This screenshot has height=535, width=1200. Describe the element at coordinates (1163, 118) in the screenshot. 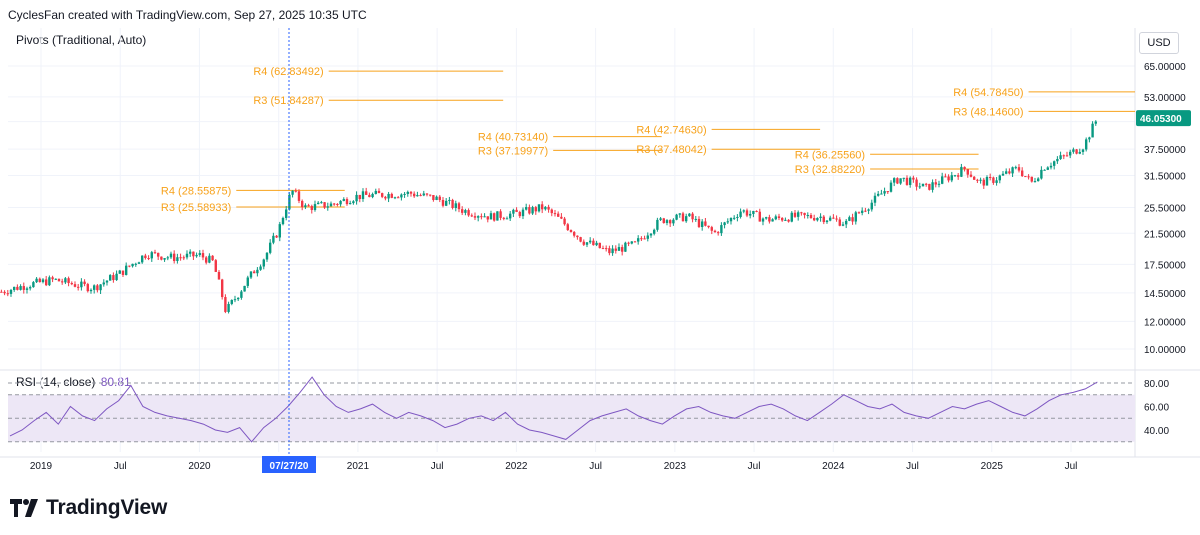

I see `last-price-tag` at that location.